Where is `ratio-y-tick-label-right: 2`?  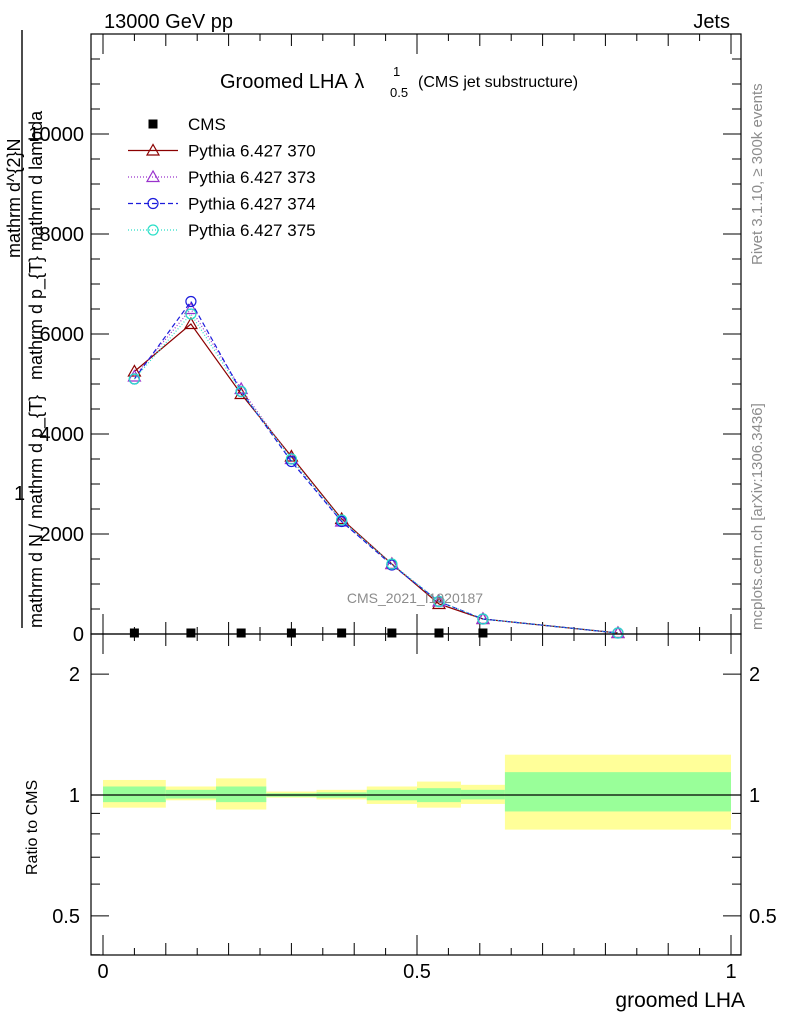
ratio-y-tick-label-right: 2 is located at coordinates (754, 675).